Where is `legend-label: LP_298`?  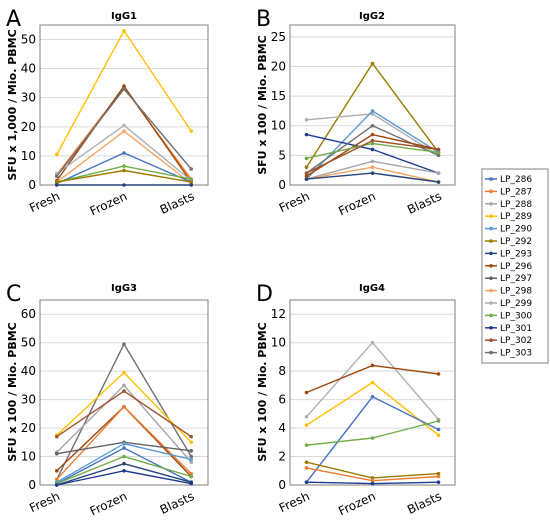 legend-label: LP_298 is located at coordinates (516, 292).